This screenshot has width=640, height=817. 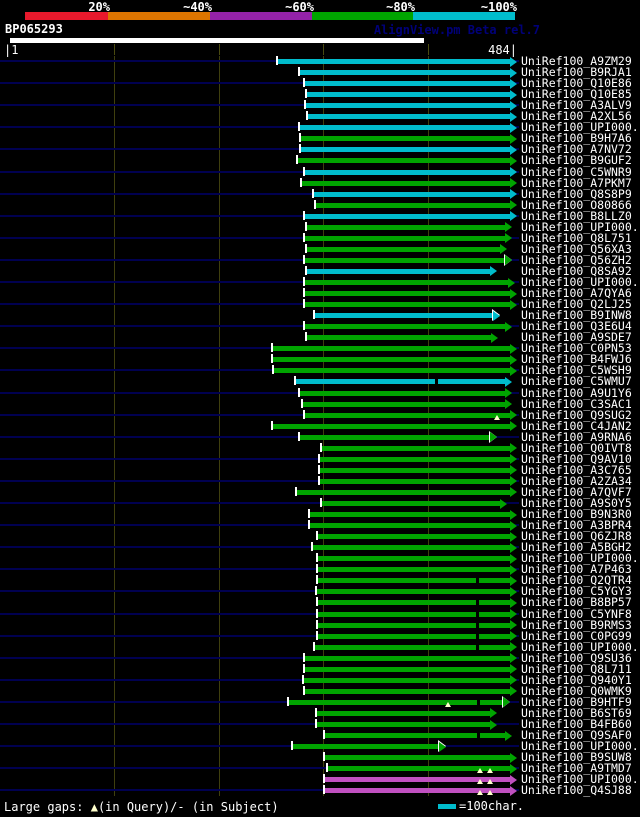 I want to click on hit-label: UniRef100_Q8L711, so click(x=576, y=668).